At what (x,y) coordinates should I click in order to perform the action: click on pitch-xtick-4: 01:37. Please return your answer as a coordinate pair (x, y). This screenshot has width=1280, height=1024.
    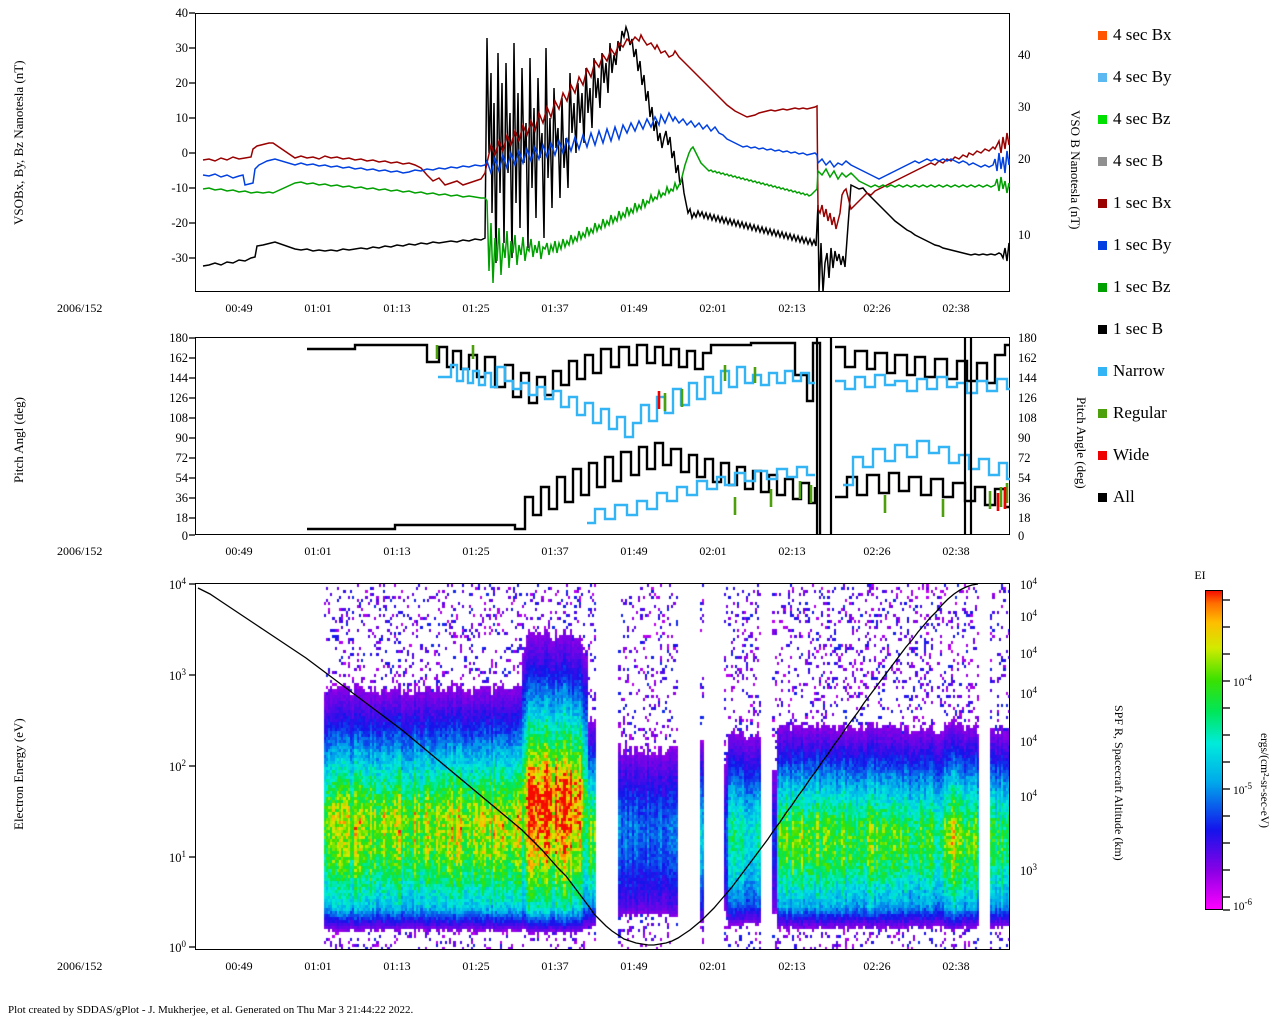
    Looking at the image, I should click on (555, 551).